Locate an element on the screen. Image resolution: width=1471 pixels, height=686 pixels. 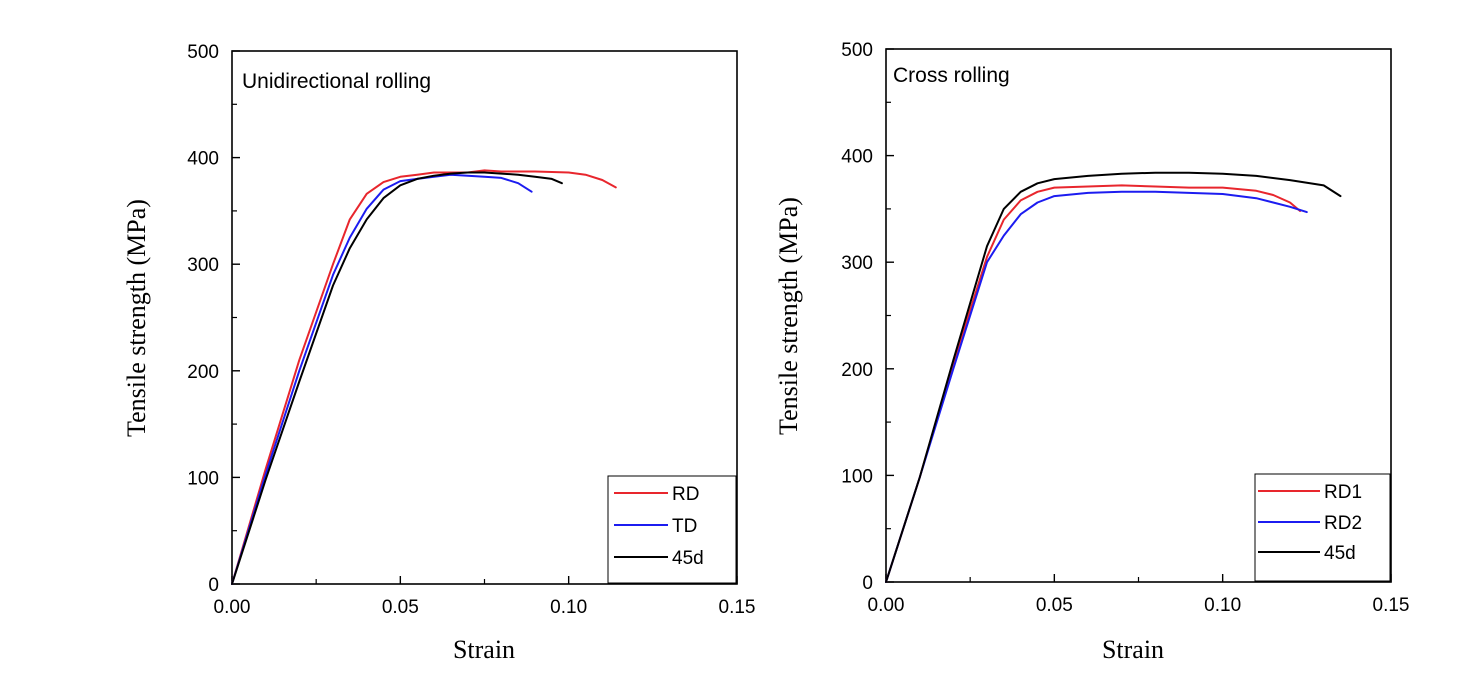
series-line-45d is located at coordinates (397, 378).